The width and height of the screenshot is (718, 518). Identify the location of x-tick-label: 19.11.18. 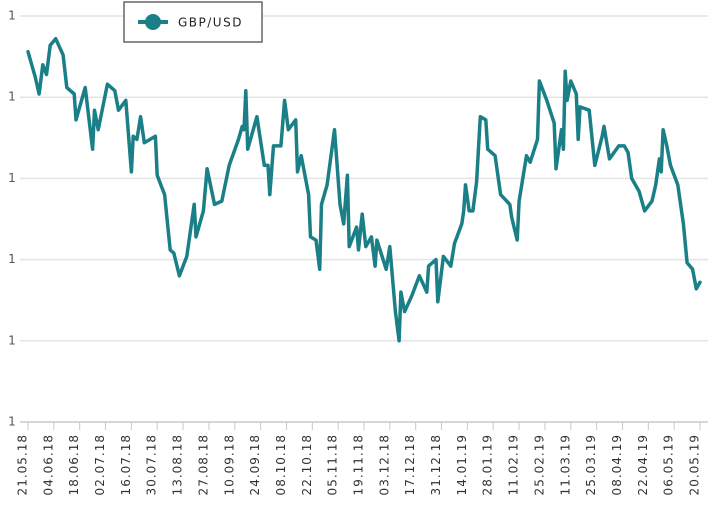
(359, 464).